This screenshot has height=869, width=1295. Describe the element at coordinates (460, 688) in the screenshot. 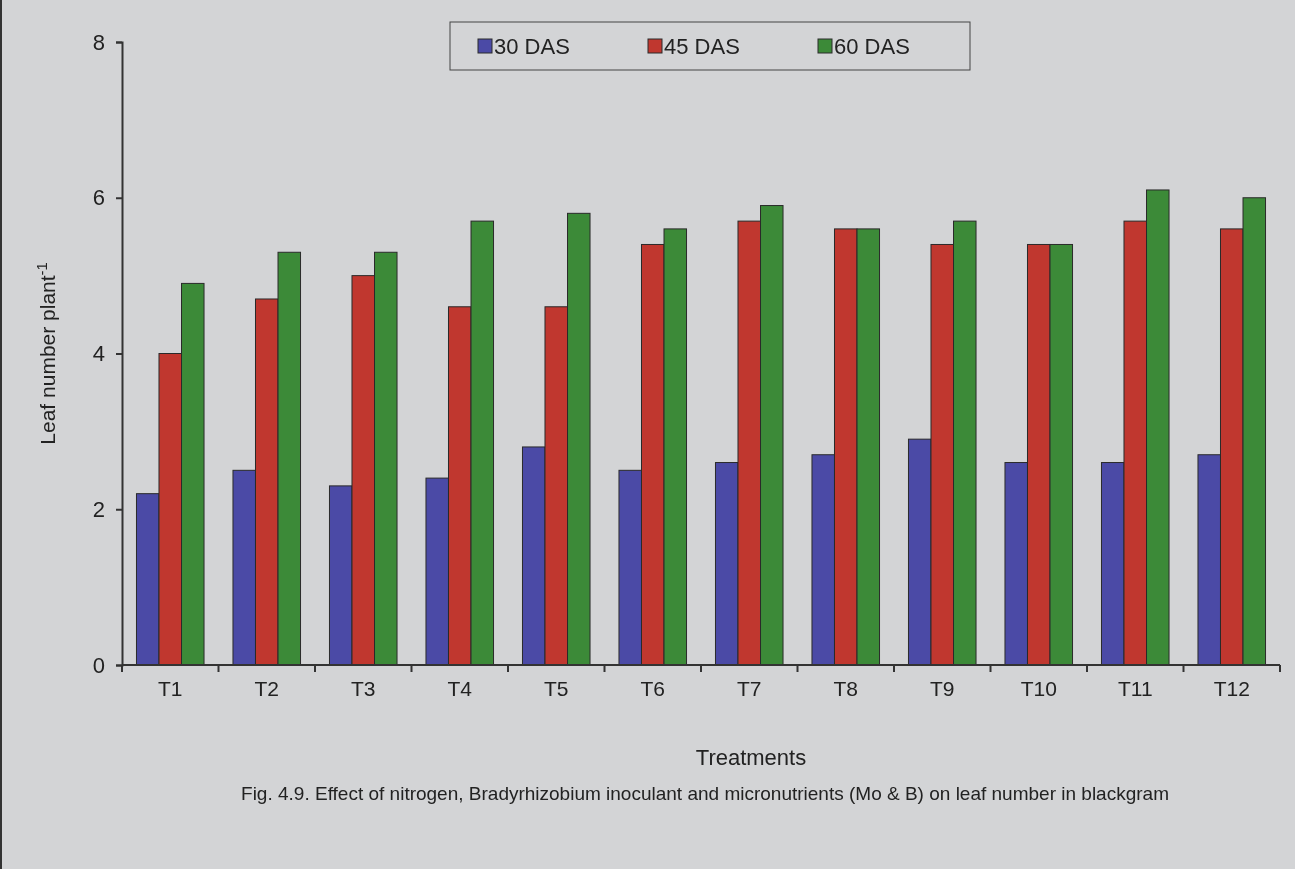

I see `x-tick-label: T4` at that location.